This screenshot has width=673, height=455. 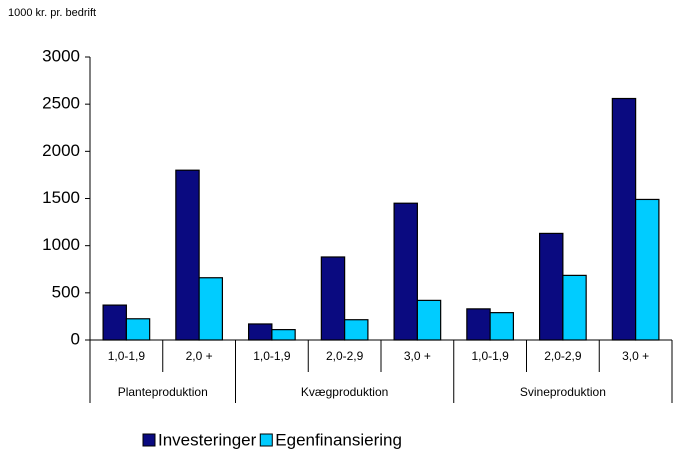 What do you see at coordinates (163, 392) in the screenshot?
I see `group-label: Planteproduktion` at bounding box center [163, 392].